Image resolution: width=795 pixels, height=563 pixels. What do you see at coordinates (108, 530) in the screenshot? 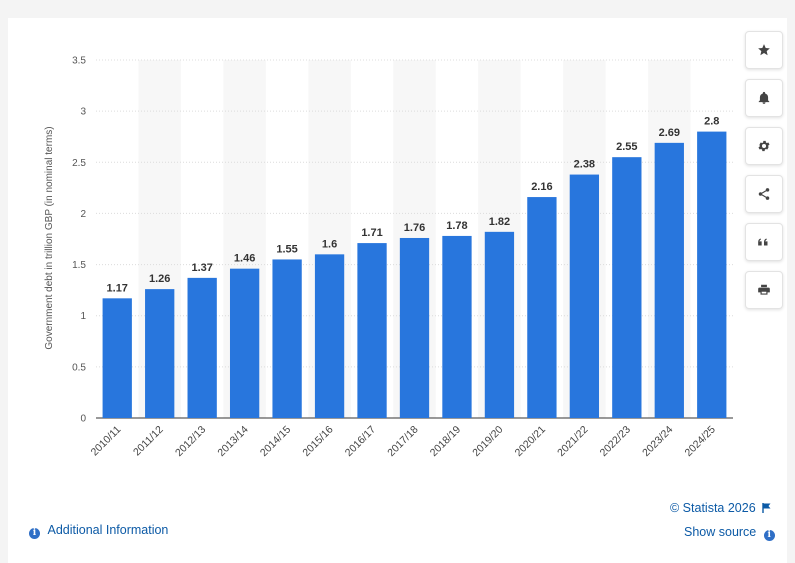
I see `additional-information-label: Additional Information` at bounding box center [108, 530].